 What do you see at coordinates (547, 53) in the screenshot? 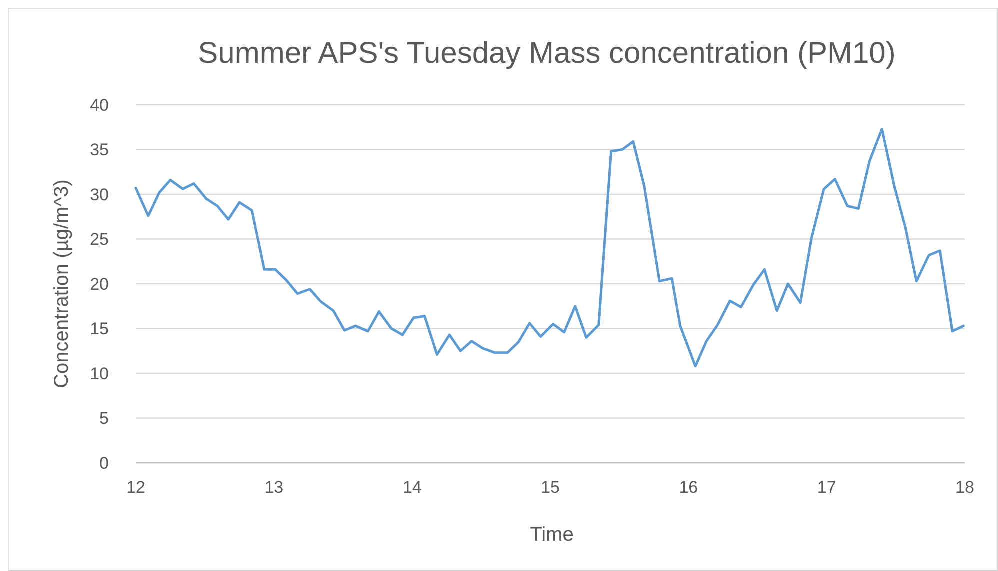
I see `chart-title: Summer APS's Tuesday Mass concentration (PM10)` at bounding box center [547, 53].